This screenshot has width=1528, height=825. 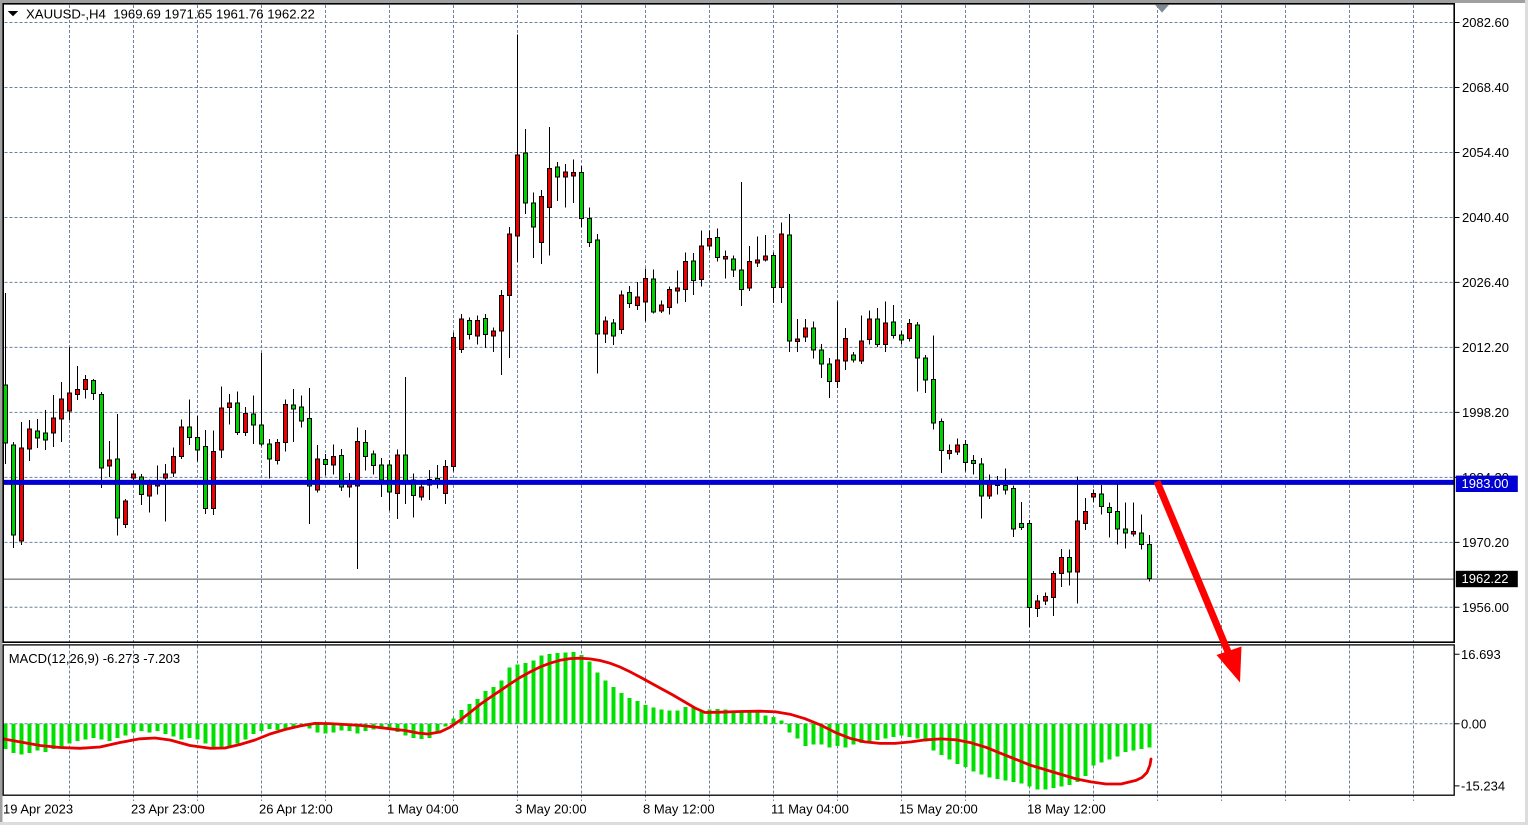 What do you see at coordinates (1483, 786) in the screenshot?
I see `svg-text: -15.234` at bounding box center [1483, 786].